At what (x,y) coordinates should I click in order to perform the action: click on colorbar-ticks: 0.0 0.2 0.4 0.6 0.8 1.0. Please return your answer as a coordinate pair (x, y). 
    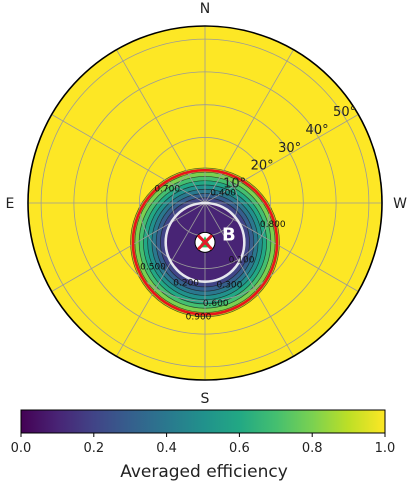
    Looking at the image, I should click on (203, 444).